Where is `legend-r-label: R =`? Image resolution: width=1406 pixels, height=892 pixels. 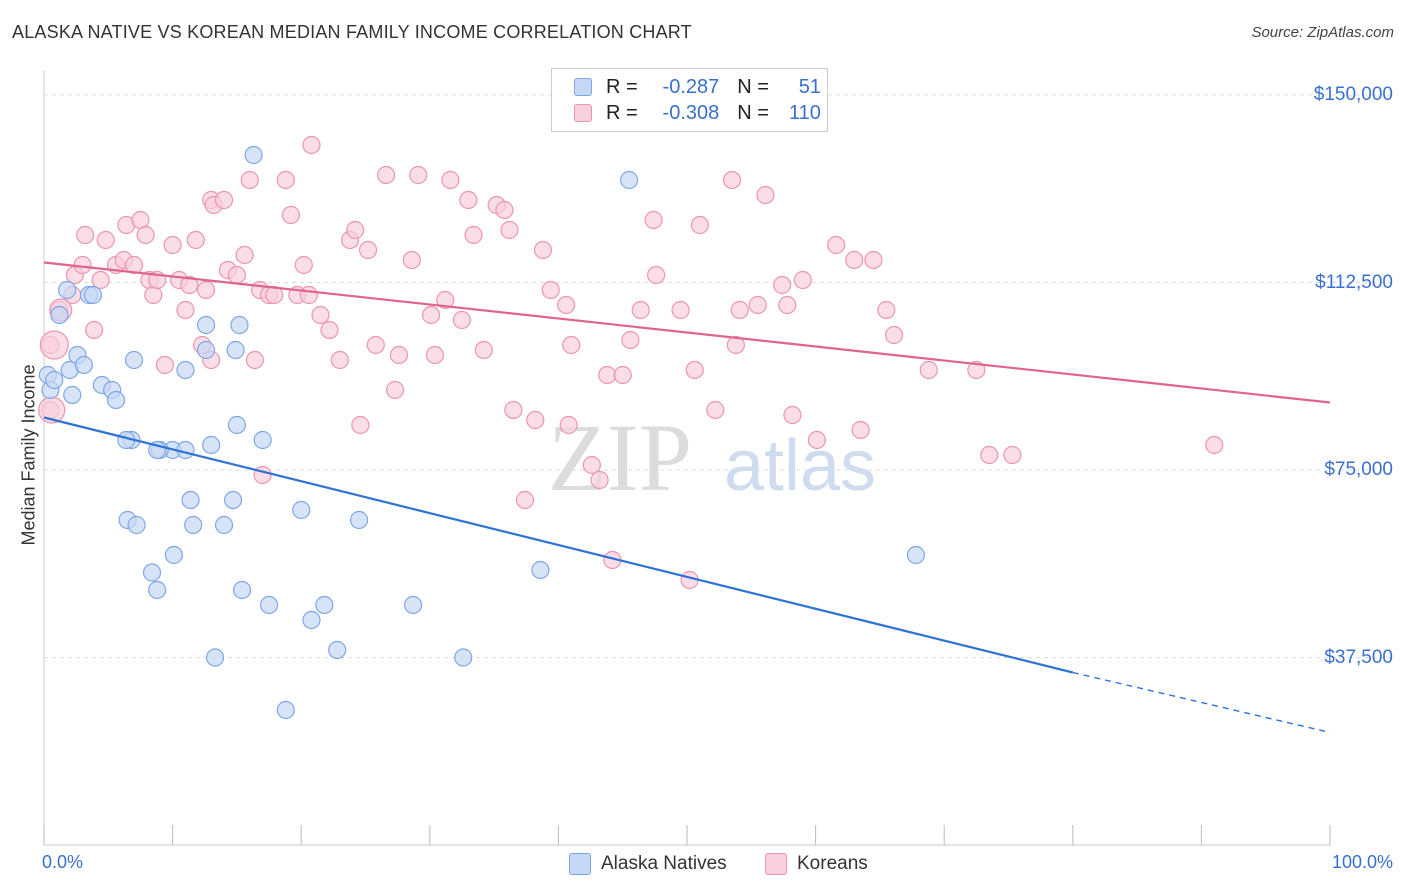 legend-r-label: R = is located at coordinates (622, 86).